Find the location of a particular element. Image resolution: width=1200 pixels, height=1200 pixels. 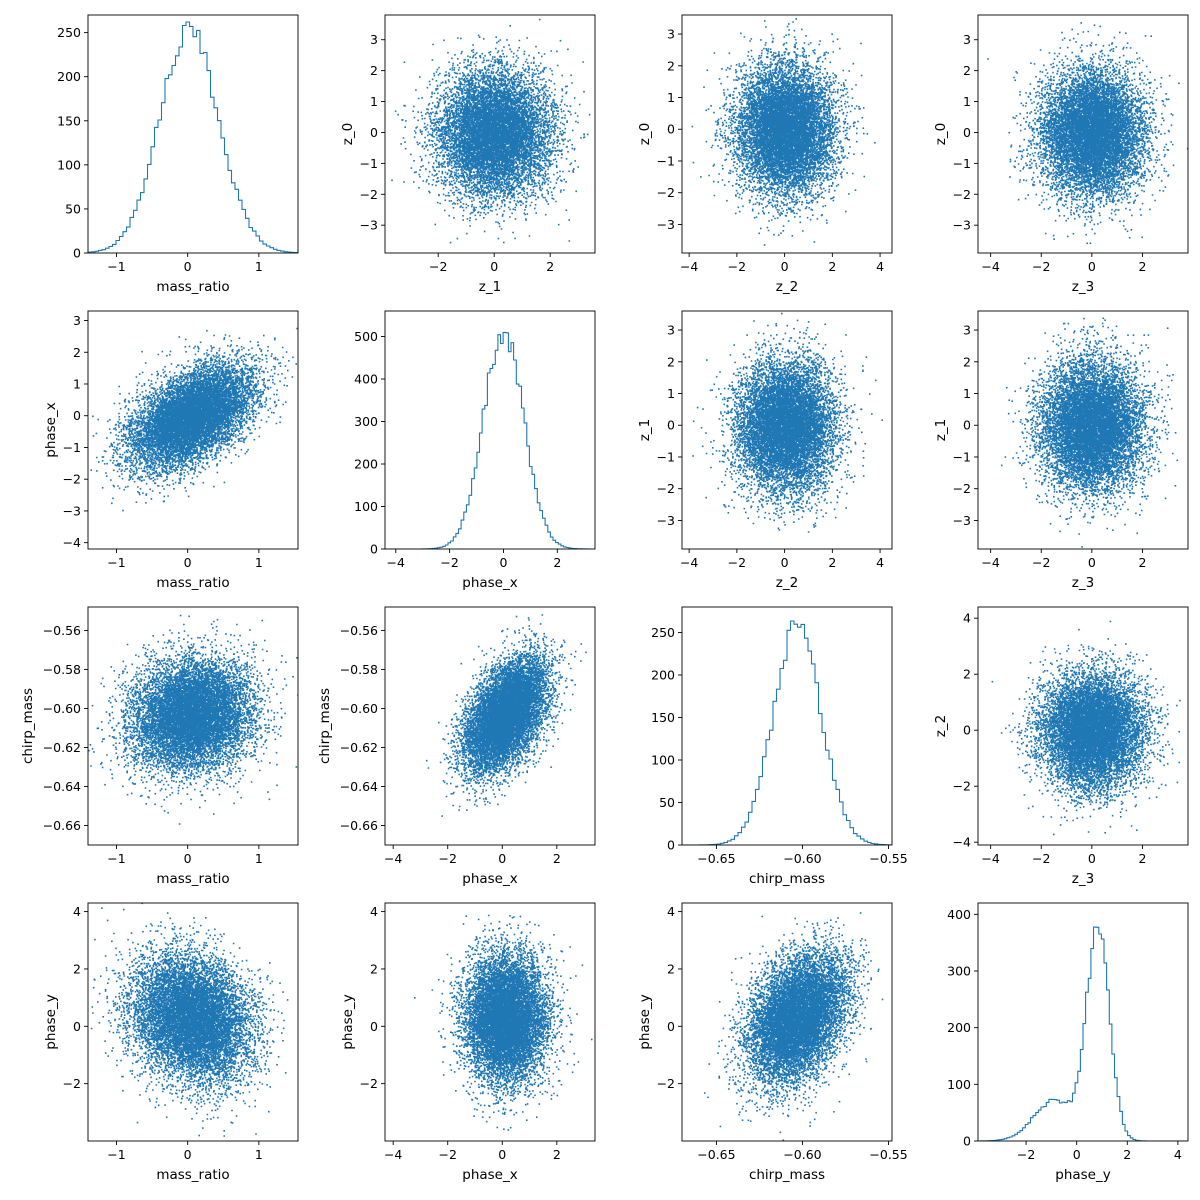

subplot-r1c0-ytick-label-1: −3 is located at coordinates (72, 510).